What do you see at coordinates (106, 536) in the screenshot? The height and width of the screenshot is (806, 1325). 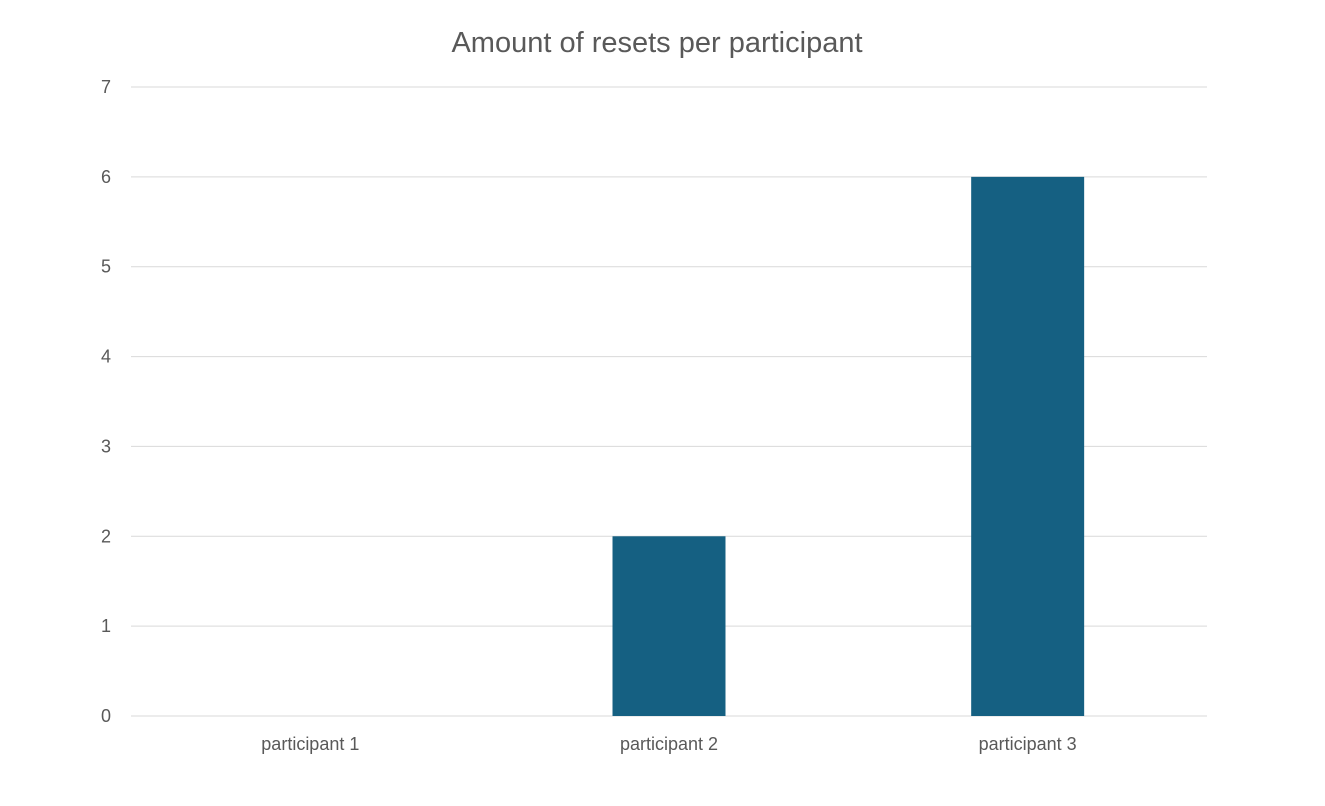 I see `y-tick-label: 2` at bounding box center [106, 536].